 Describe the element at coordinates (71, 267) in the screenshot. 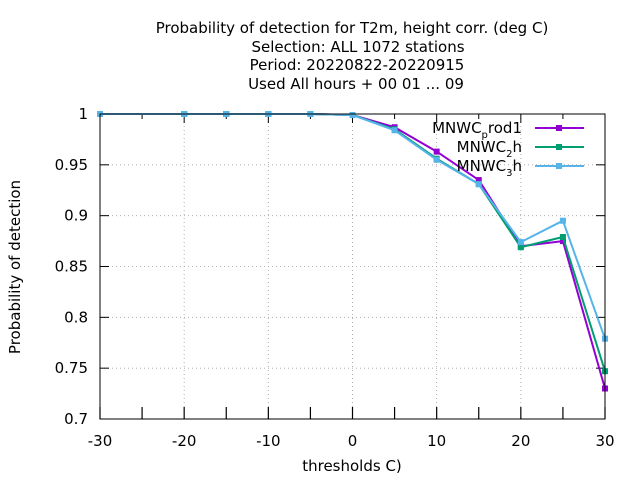

I see `y-tick-label: 0.85` at that location.